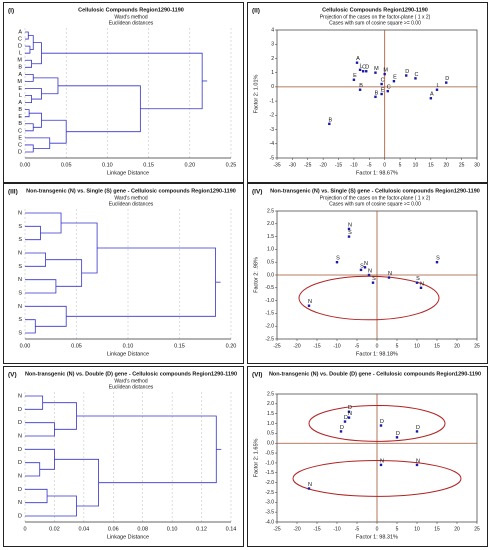 This screenshot has height=550, width=489. Describe the element at coordinates (377, 529) in the screenshot. I see `x-tick-label: 0` at that location.